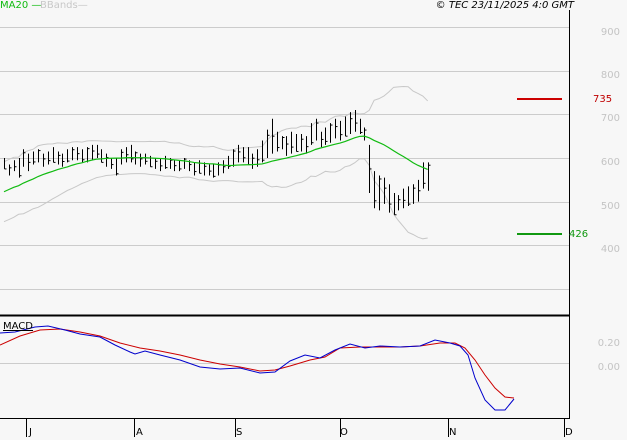 This screenshot has height=440, width=627. I want to click on legend-bbands: BBands—, so click(64, 5).